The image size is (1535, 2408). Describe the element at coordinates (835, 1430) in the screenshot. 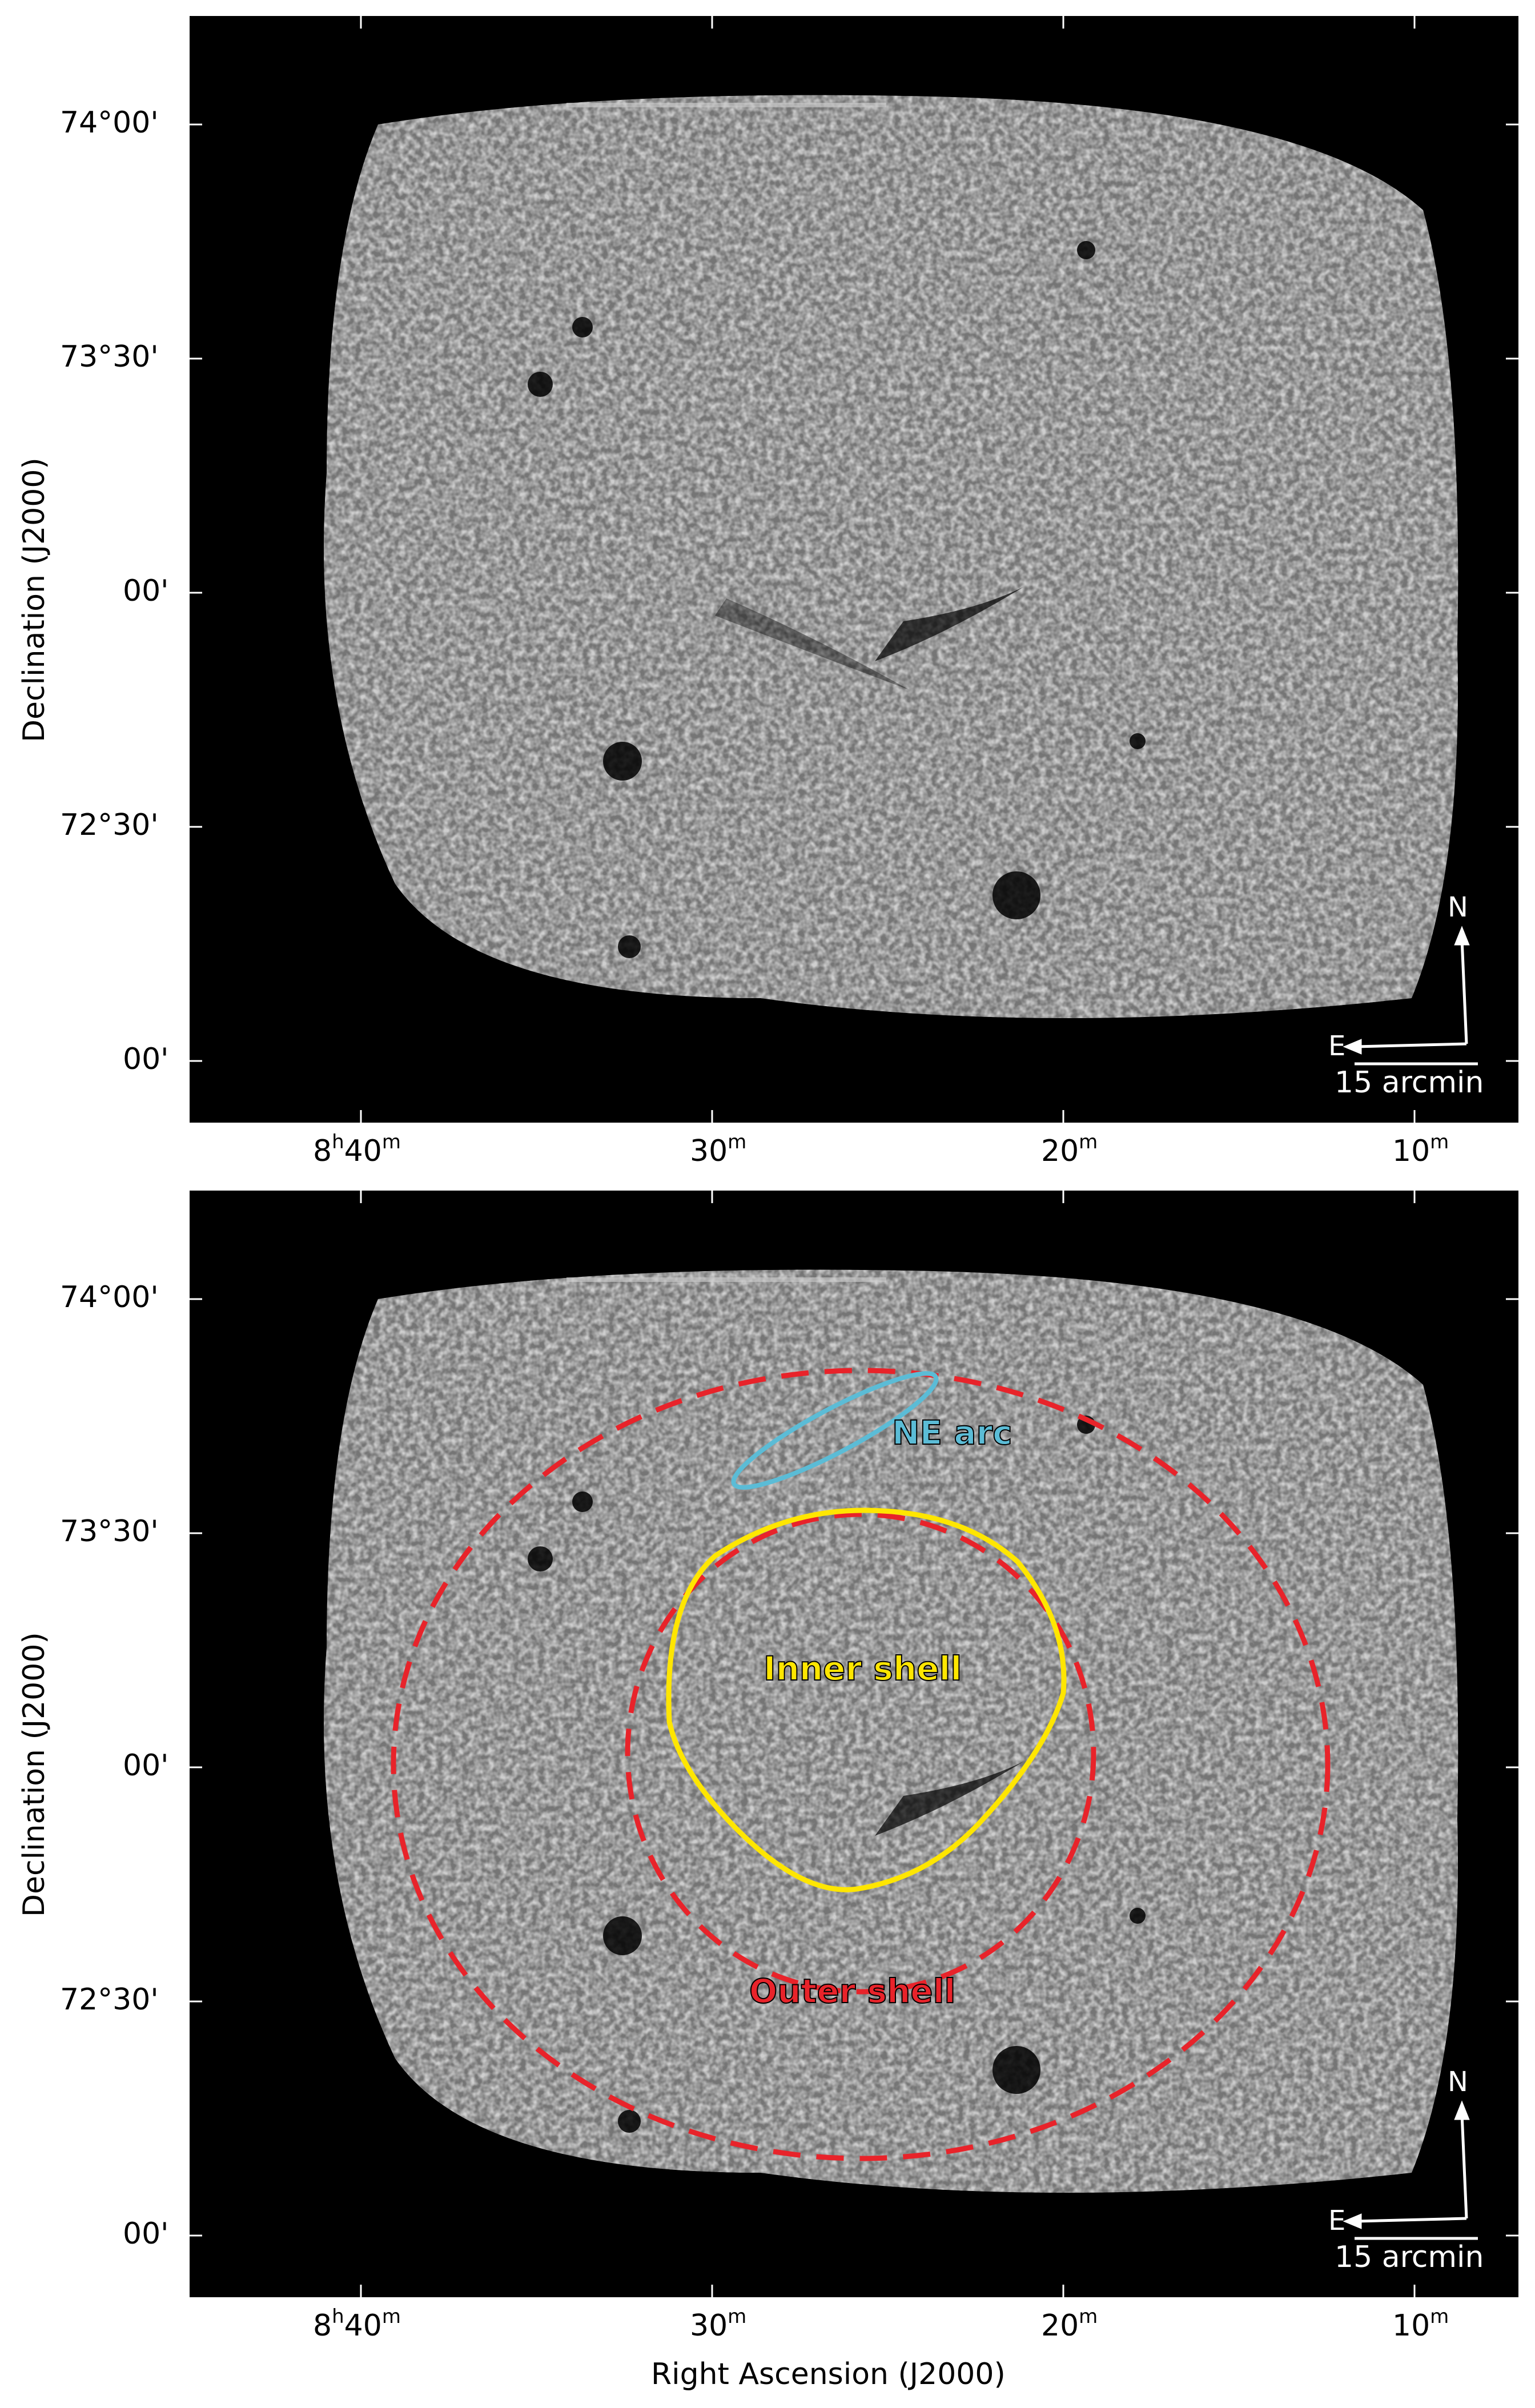

I see `ne-arc-outline` at that location.